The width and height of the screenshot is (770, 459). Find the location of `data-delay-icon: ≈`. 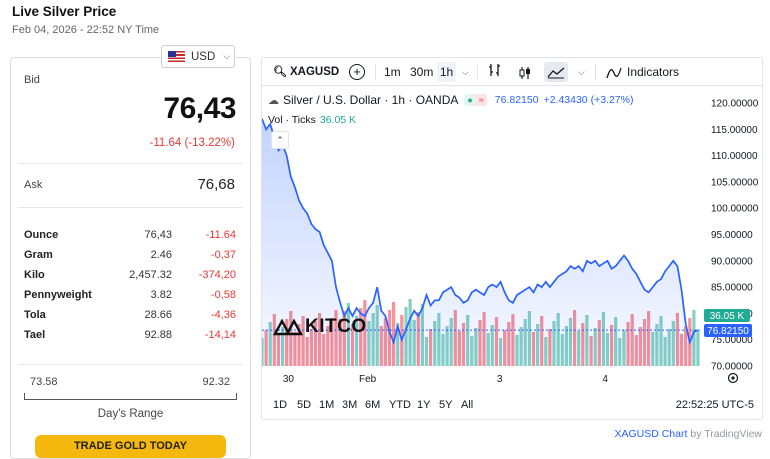

data-delay-icon: ≈ is located at coordinates (481, 100).